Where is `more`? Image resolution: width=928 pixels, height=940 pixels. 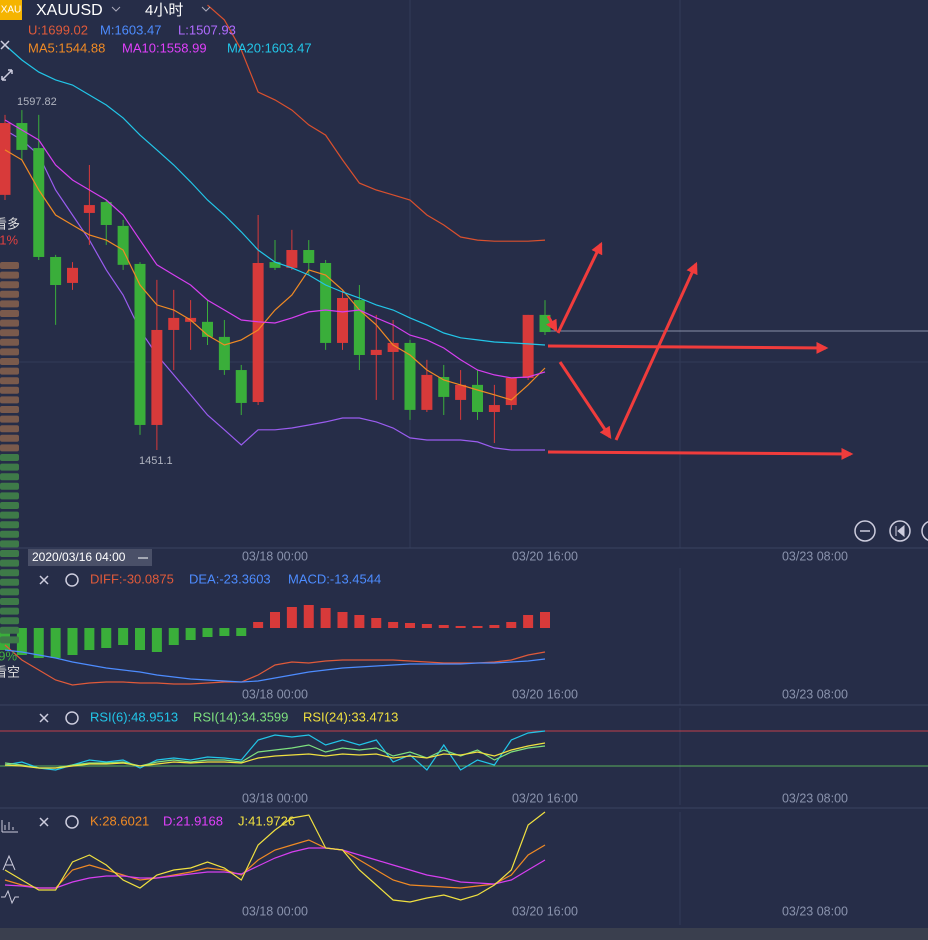 more is located at coordinates (924, 531).